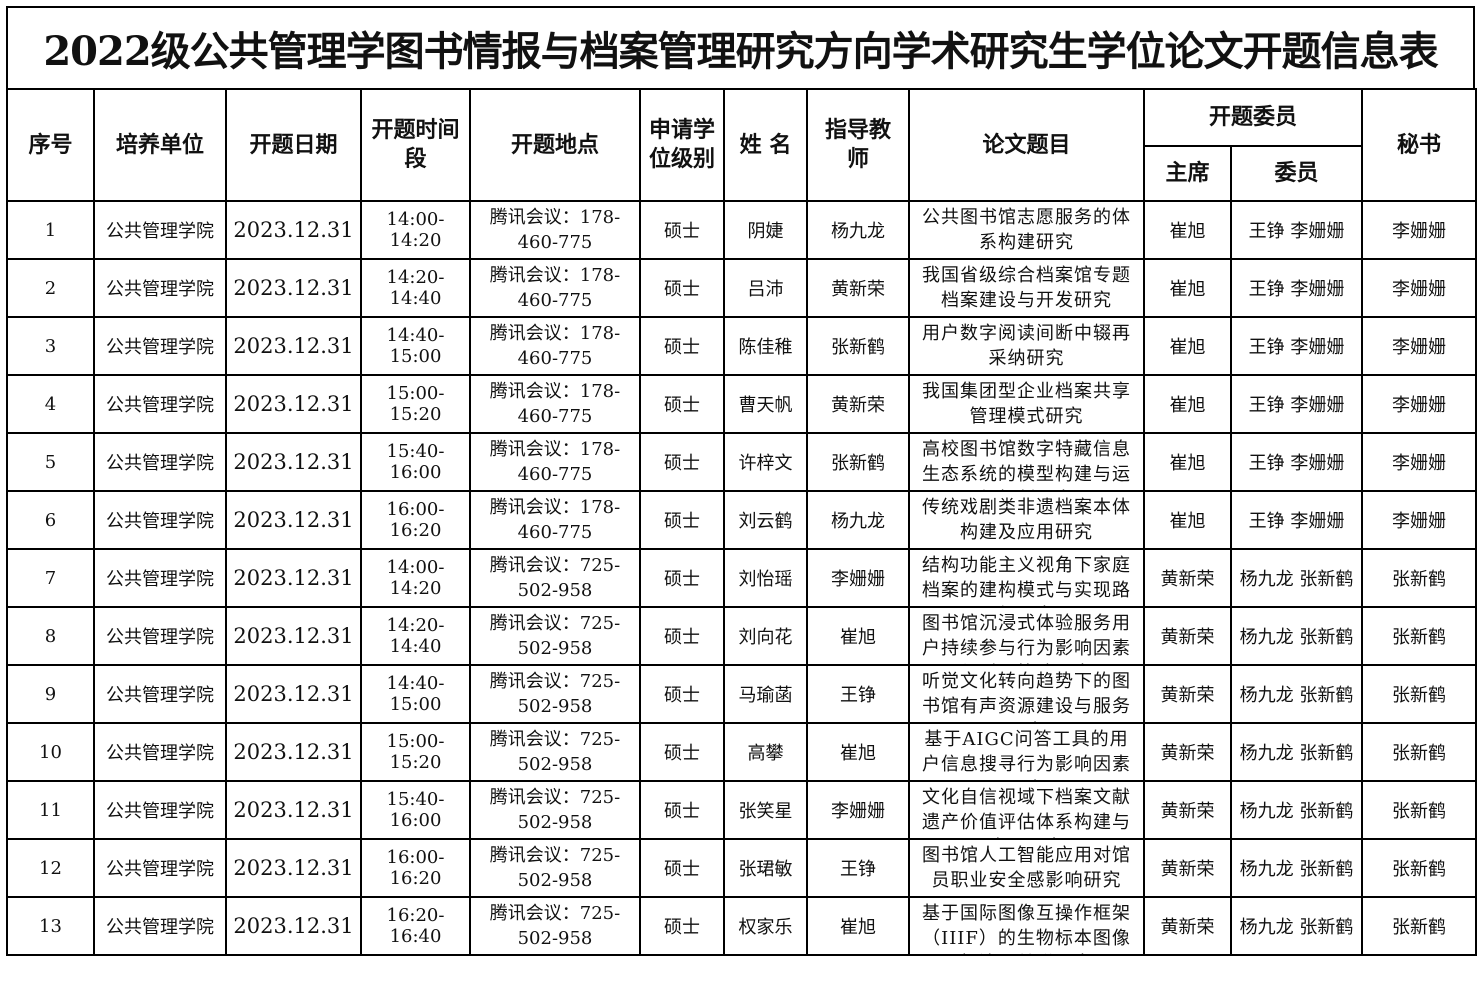 The image size is (1480, 988). Describe the element at coordinates (1187, 521) in the screenshot. I see `committee-chair: 崔旭` at that location.